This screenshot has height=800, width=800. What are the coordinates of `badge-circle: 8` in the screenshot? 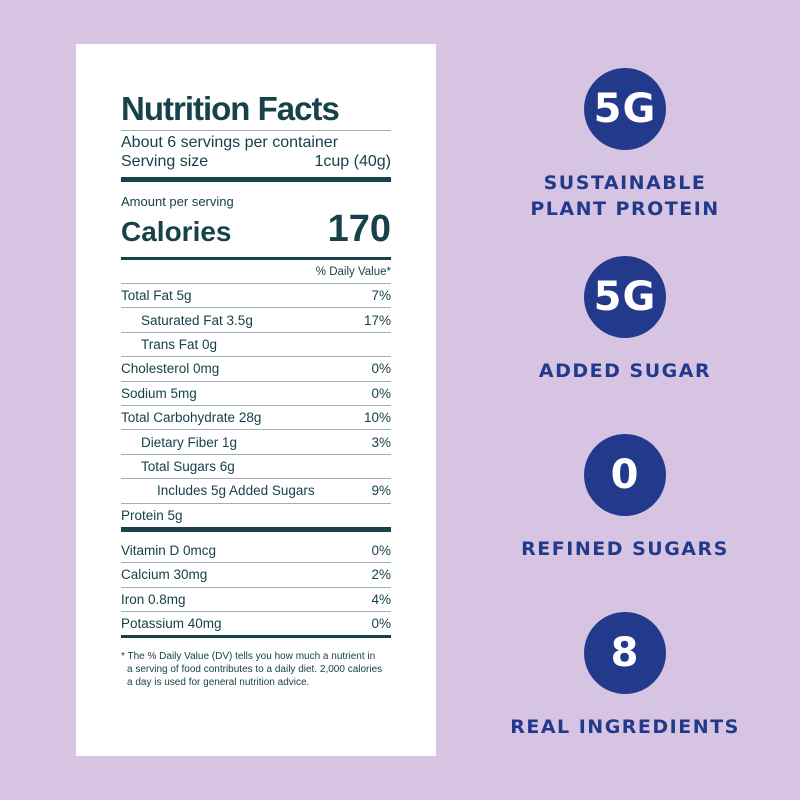 It's located at (625, 653).